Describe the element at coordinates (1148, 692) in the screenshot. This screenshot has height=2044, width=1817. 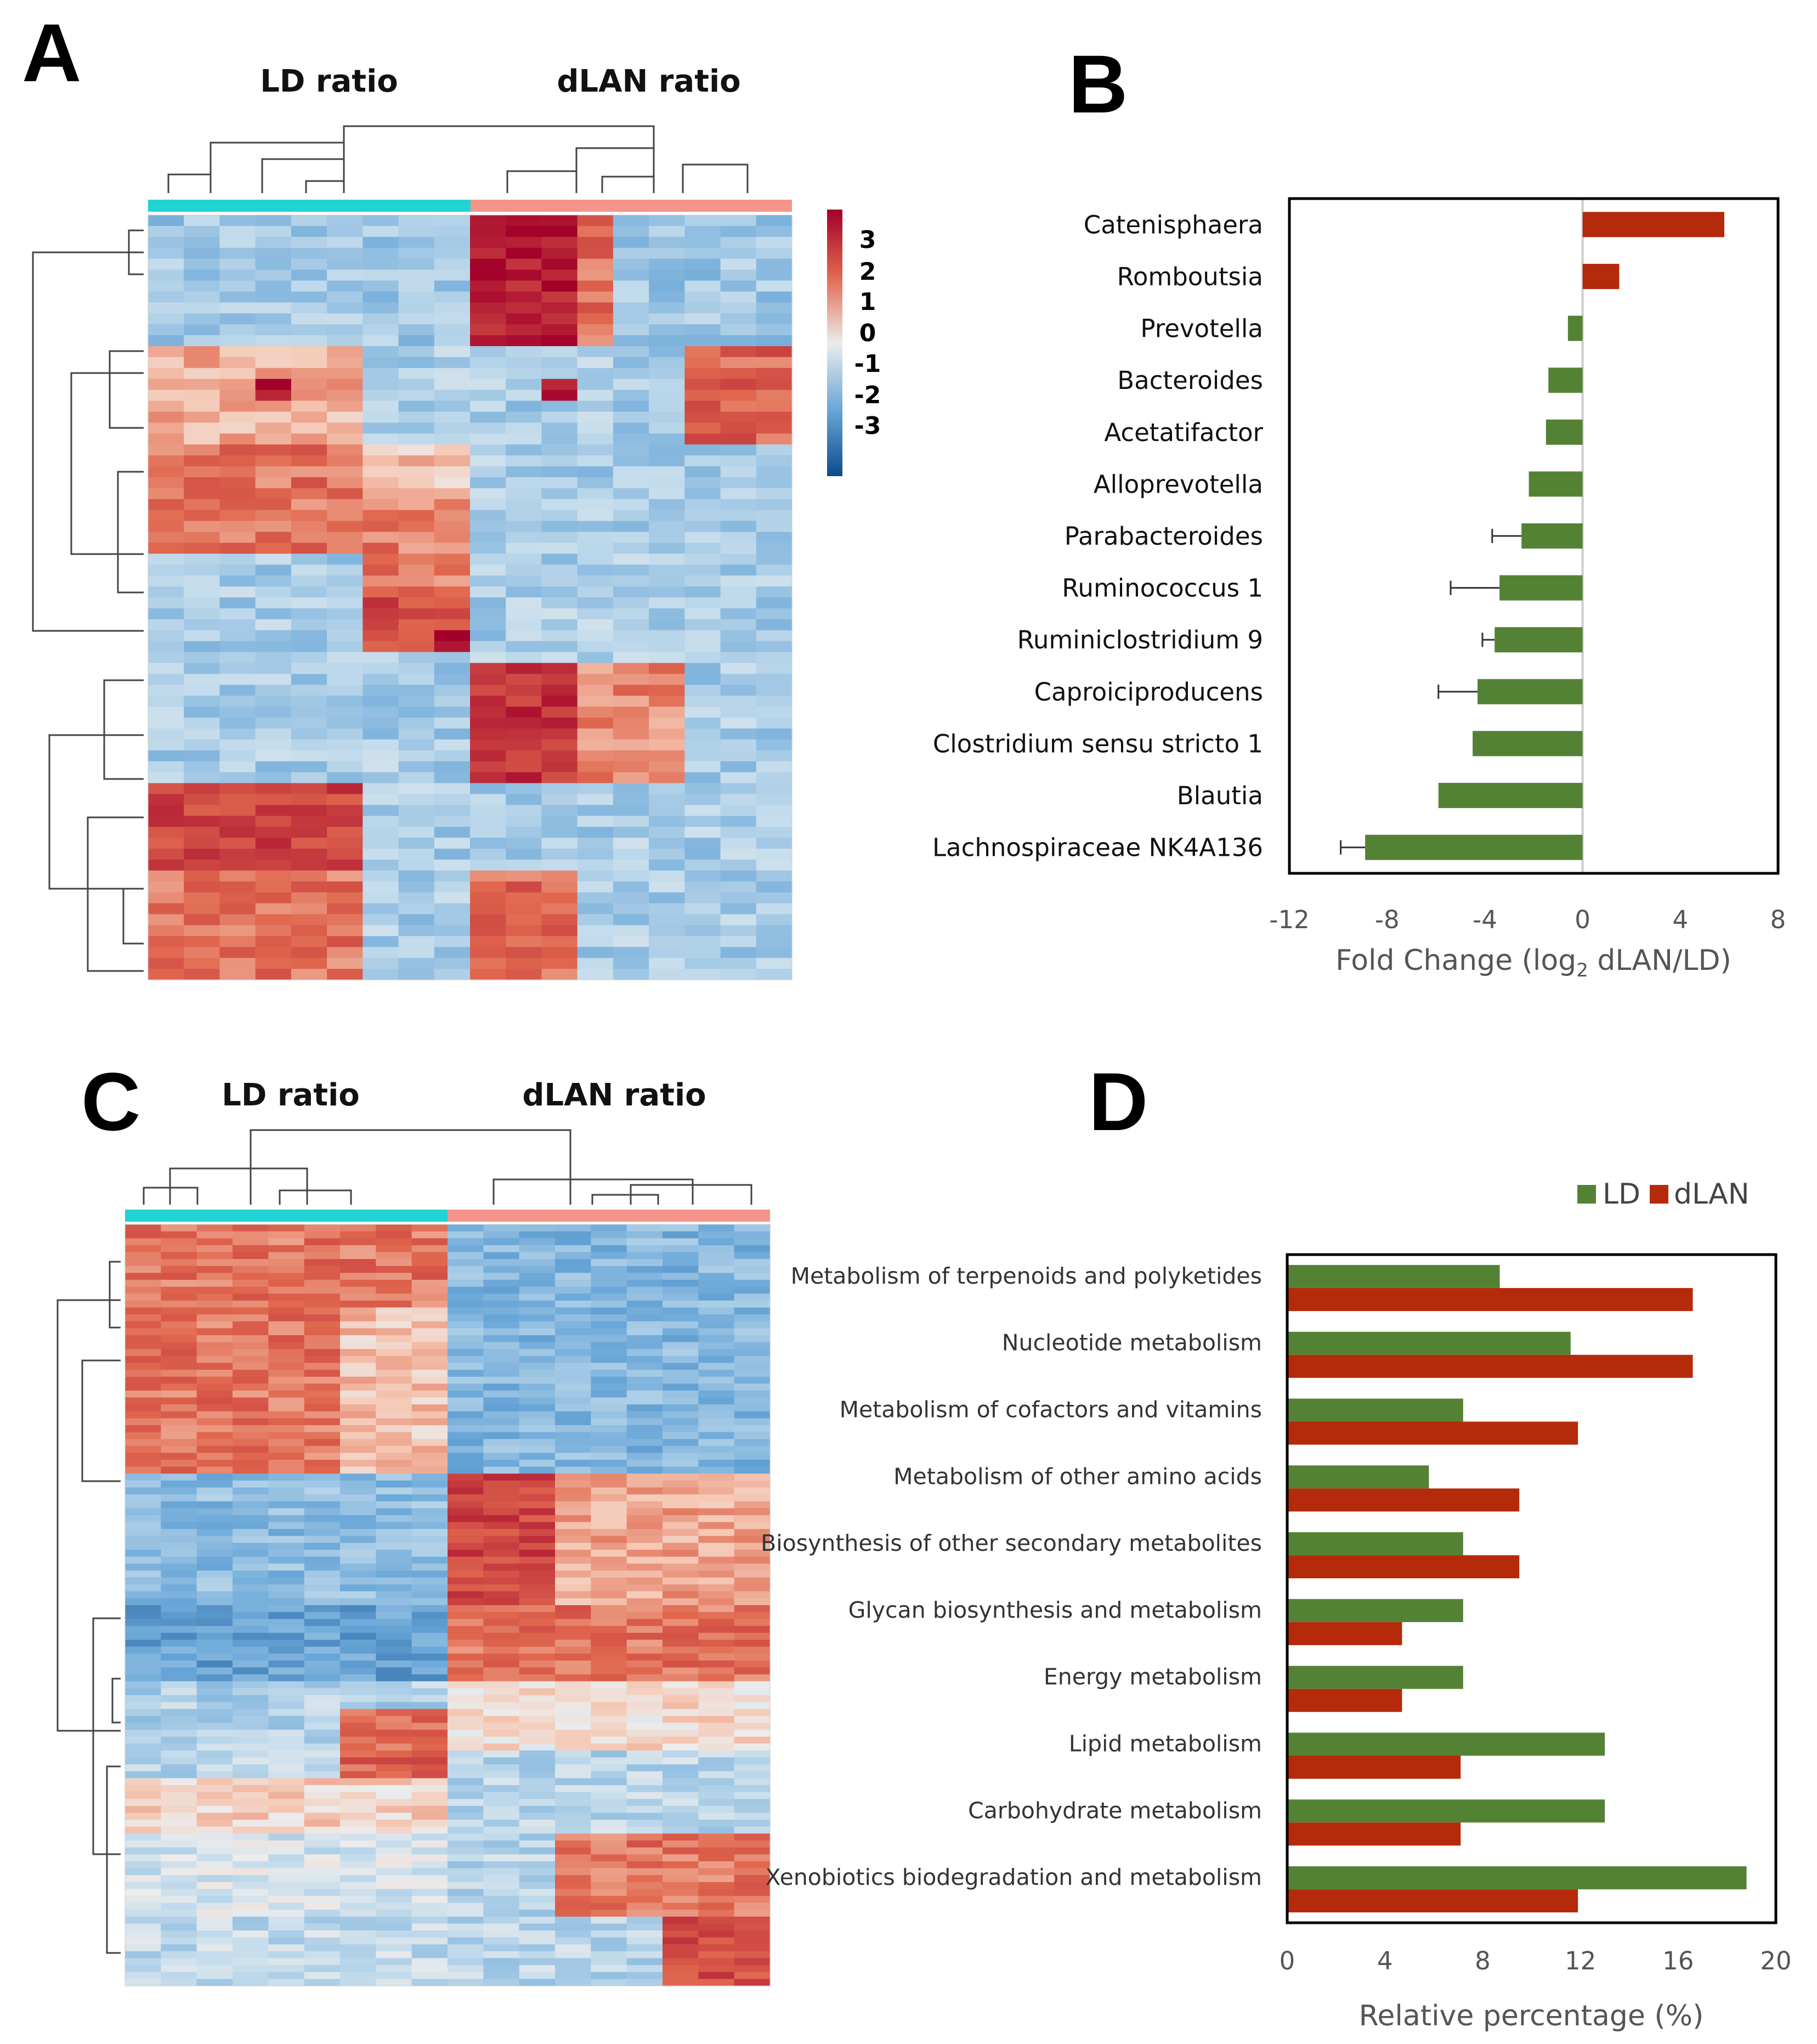
I see `category-label: Caproiciproducens` at that location.